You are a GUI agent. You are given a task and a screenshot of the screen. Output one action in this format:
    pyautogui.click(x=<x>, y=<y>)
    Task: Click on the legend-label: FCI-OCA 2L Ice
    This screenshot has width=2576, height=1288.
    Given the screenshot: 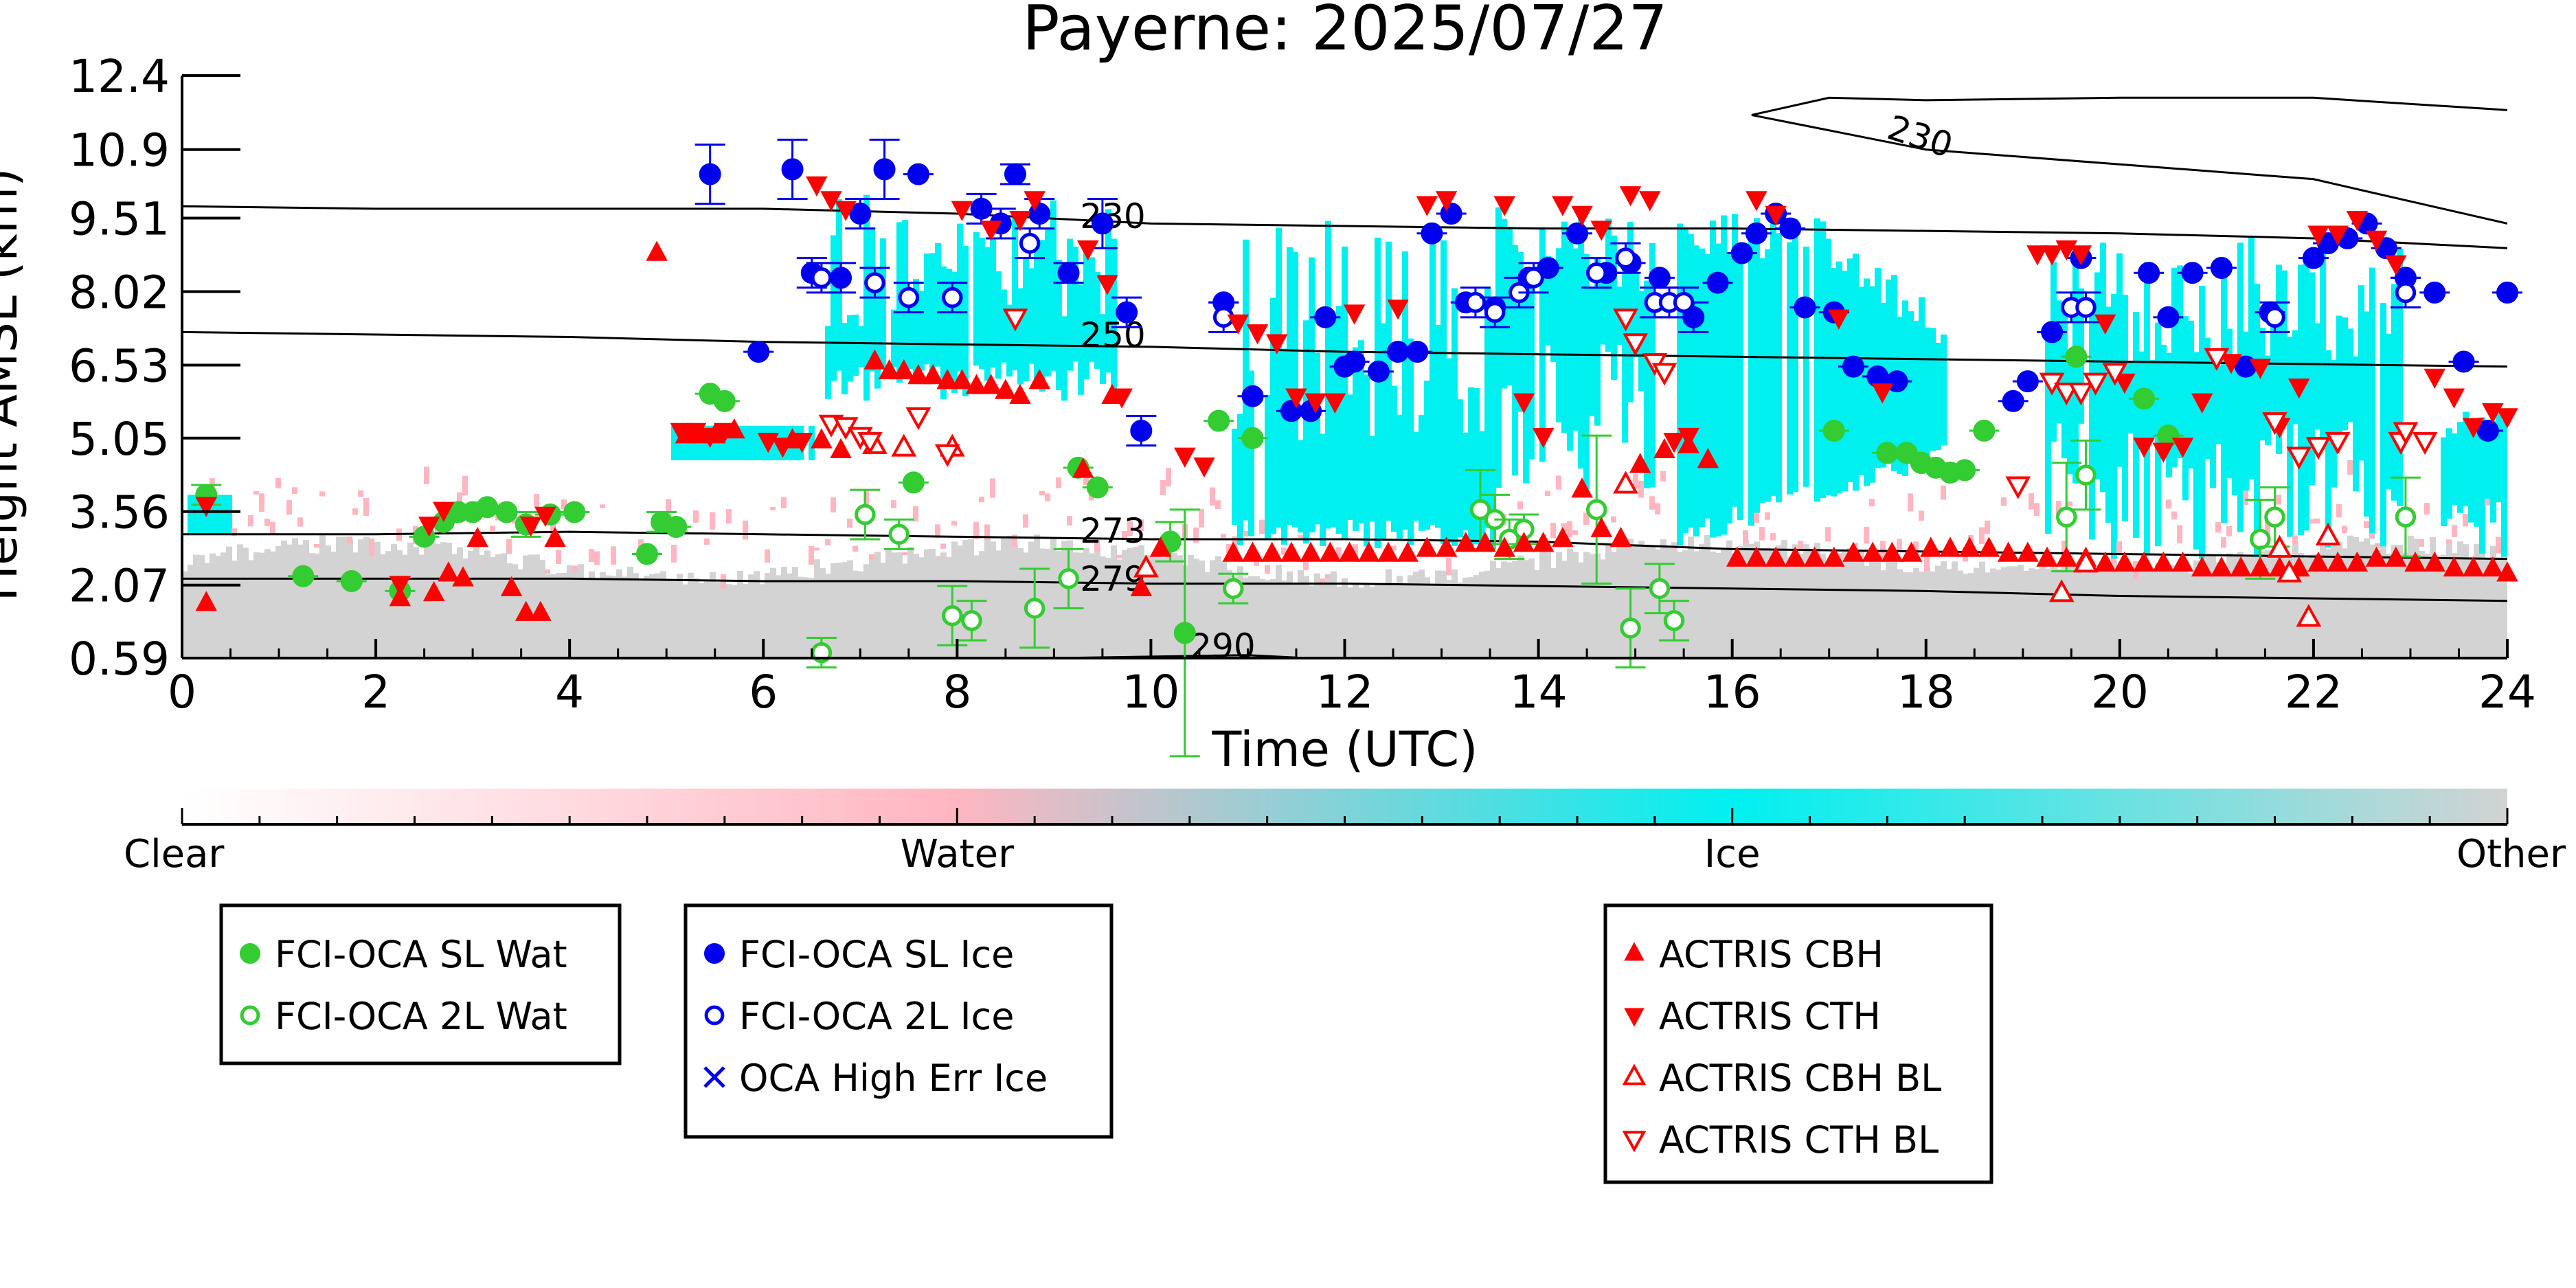 What is the action you would take?
    pyautogui.click(x=876, y=1016)
    